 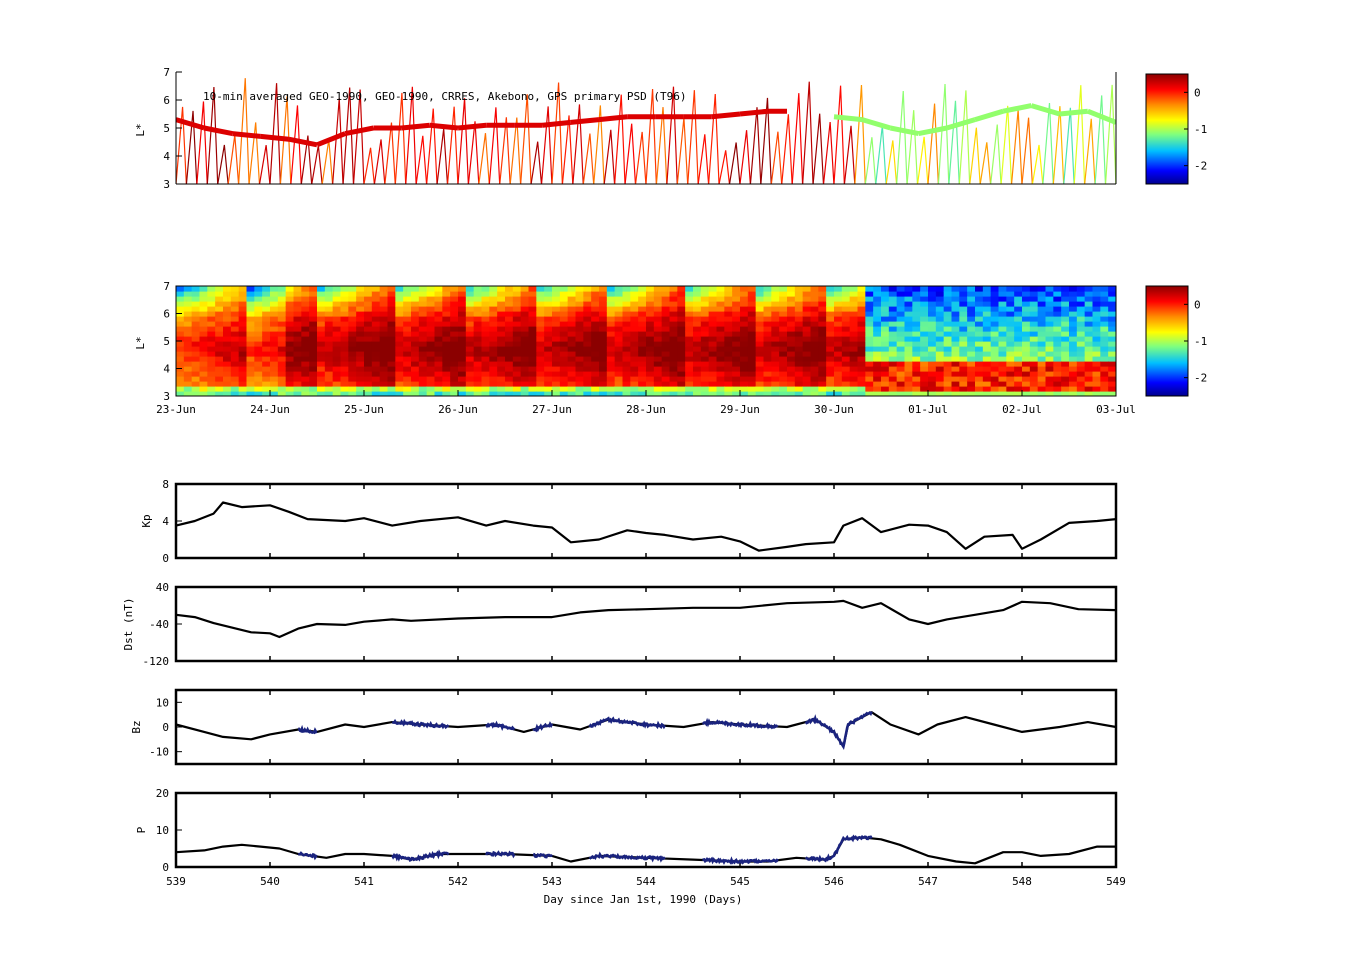 What do you see at coordinates (165, 558) in the screenshot?
I see `kp-ytick: 0` at bounding box center [165, 558].